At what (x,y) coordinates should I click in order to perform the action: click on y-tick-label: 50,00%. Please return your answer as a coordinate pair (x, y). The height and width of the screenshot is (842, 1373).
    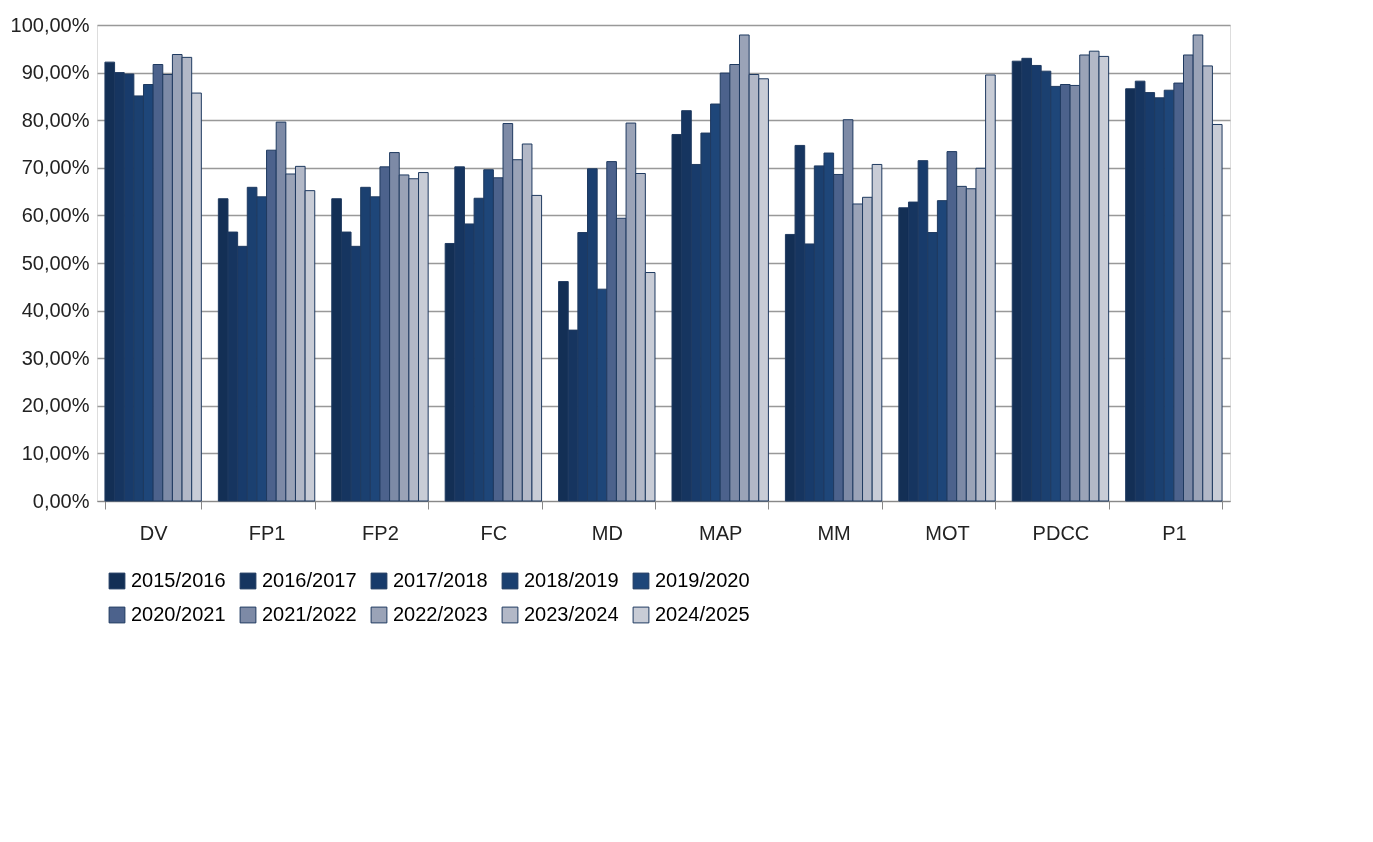
    Looking at the image, I should click on (55, 262).